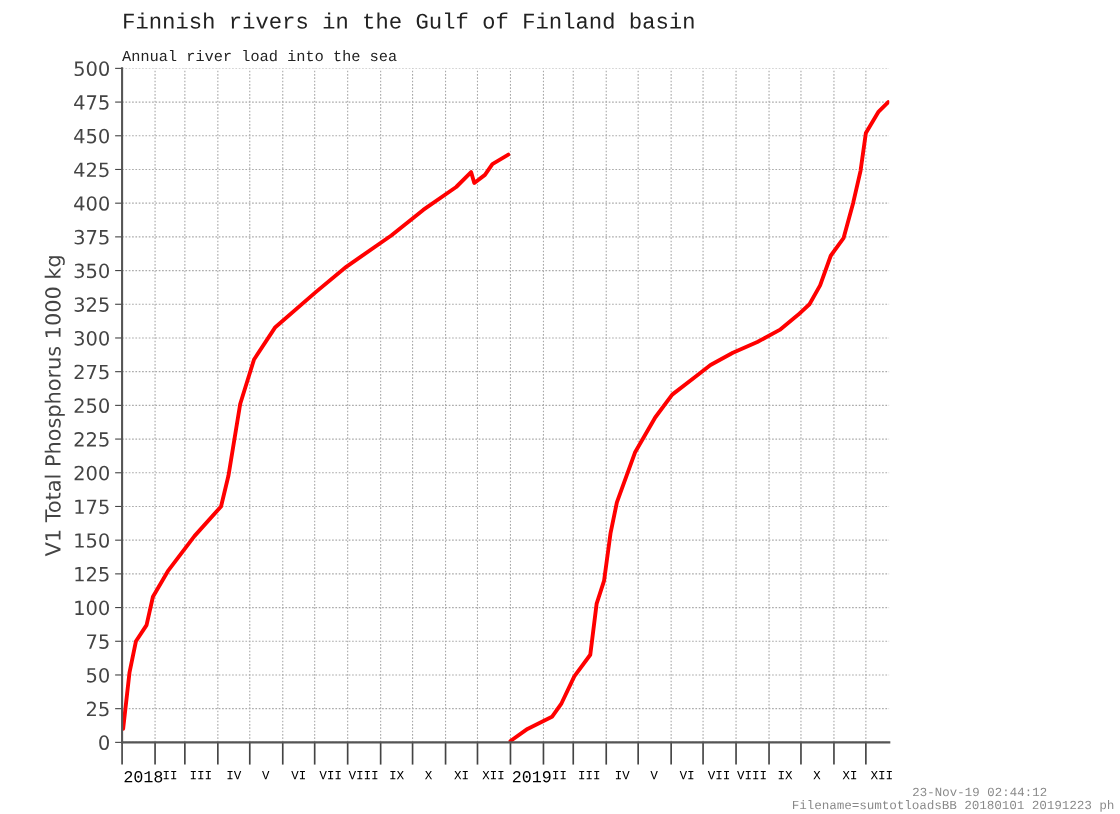 Image resolution: width=1120 pixels, height=814 pixels. What do you see at coordinates (104, 743) in the screenshot?
I see `y-tick-label: 0` at bounding box center [104, 743].